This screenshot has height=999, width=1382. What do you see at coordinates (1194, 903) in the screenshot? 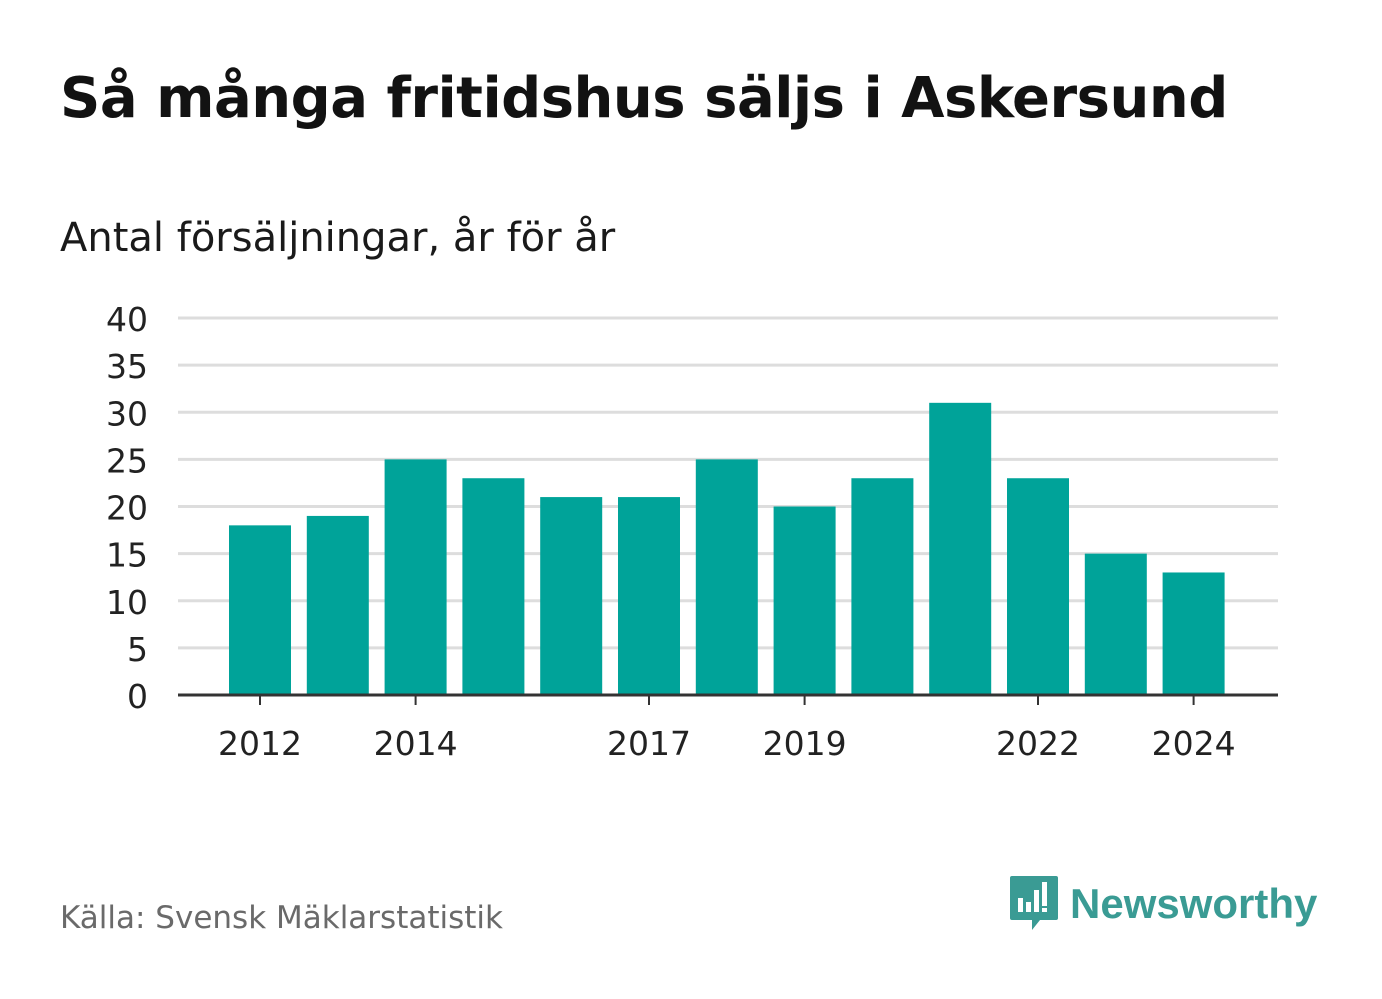
I see `brand-name: Newsworthy` at bounding box center [1194, 903].